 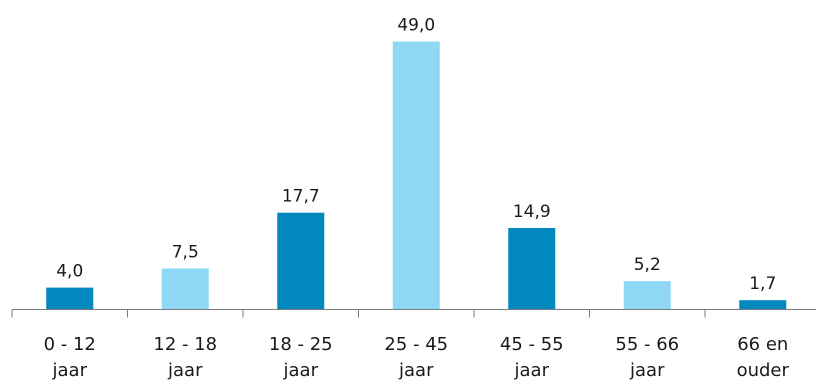 What do you see at coordinates (185, 252) in the screenshot?
I see `data-label-2: 7,5` at bounding box center [185, 252].